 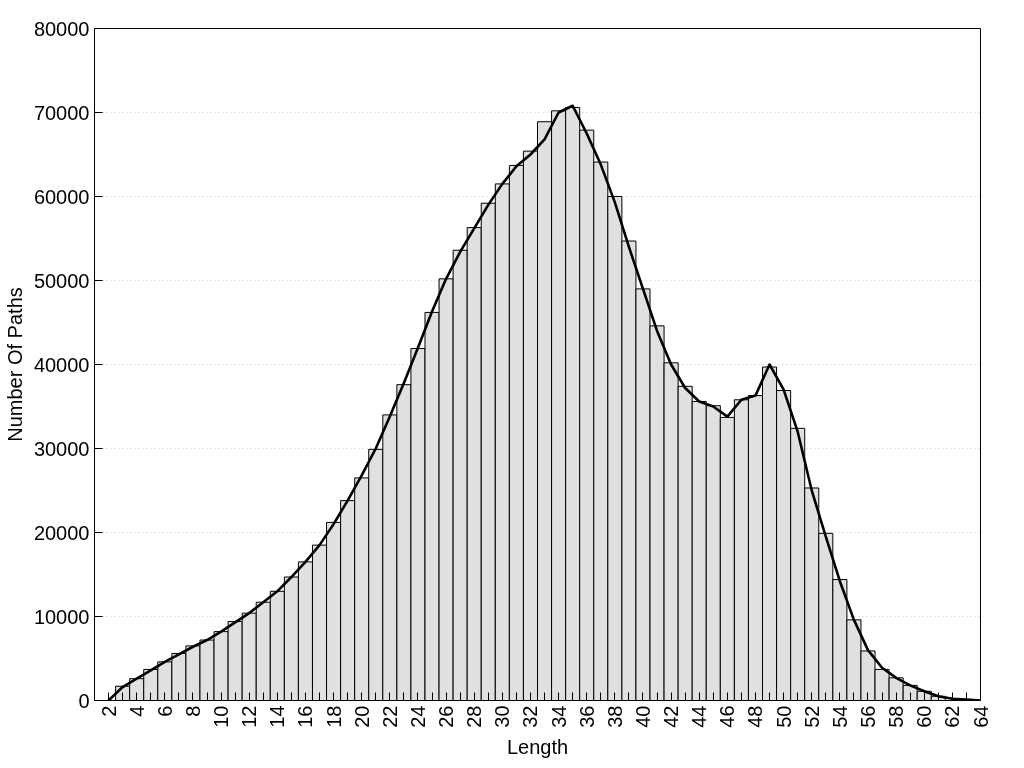 I want to click on x-tick-label: 56, so click(x=867, y=716).